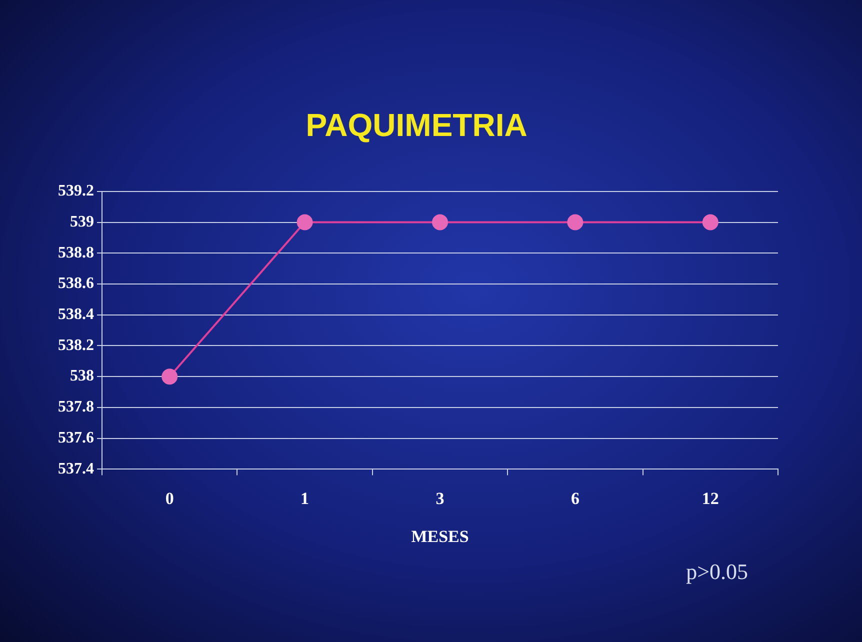 The width and height of the screenshot is (862, 642). Describe the element at coordinates (76, 345) in the screenshot. I see `y-tick-label: 538.2` at that location.